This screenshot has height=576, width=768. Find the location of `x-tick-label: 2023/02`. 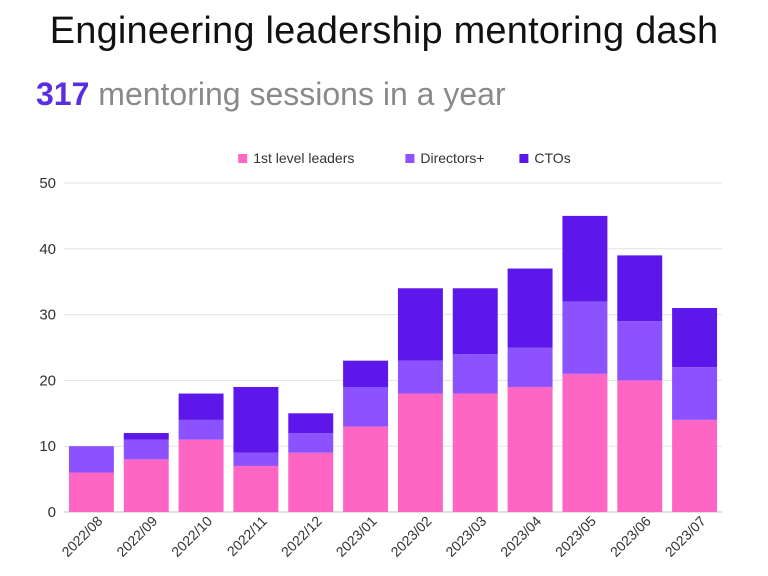

x-tick-label: 2023/02 is located at coordinates (410, 536).